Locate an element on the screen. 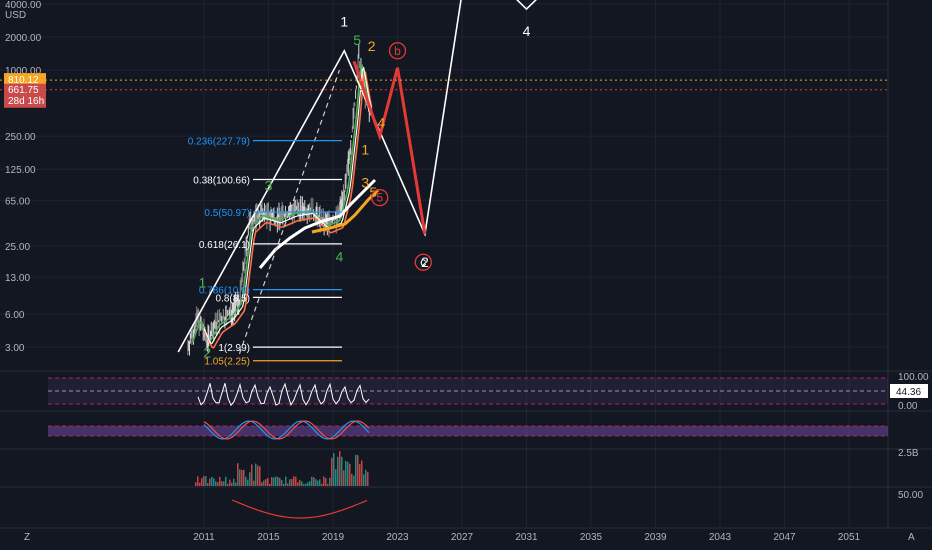 Image resolution: width=932 pixels, height=550 pixels. indicator-line is located at coordinates (299, 509).